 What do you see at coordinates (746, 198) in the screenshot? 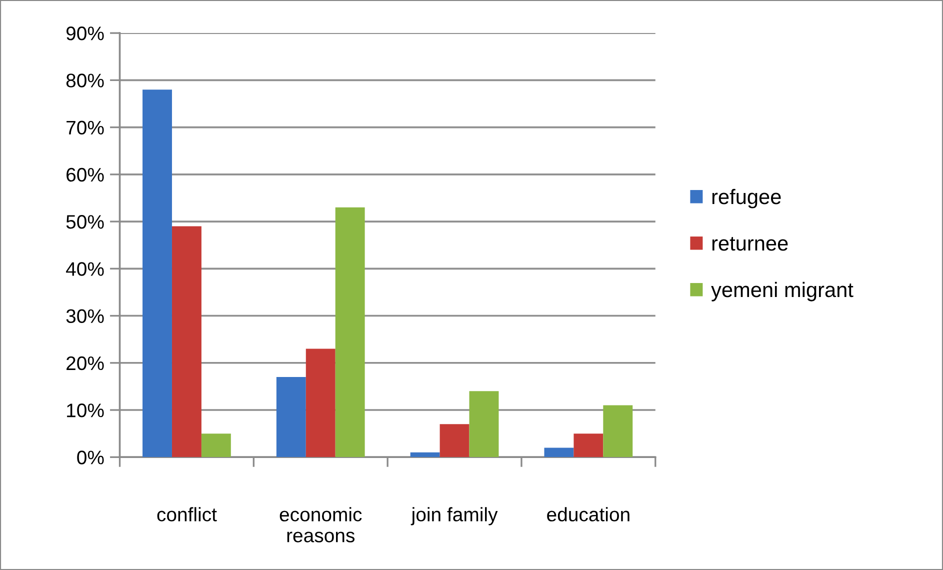
I see `legend-label: refugee` at bounding box center [746, 198].